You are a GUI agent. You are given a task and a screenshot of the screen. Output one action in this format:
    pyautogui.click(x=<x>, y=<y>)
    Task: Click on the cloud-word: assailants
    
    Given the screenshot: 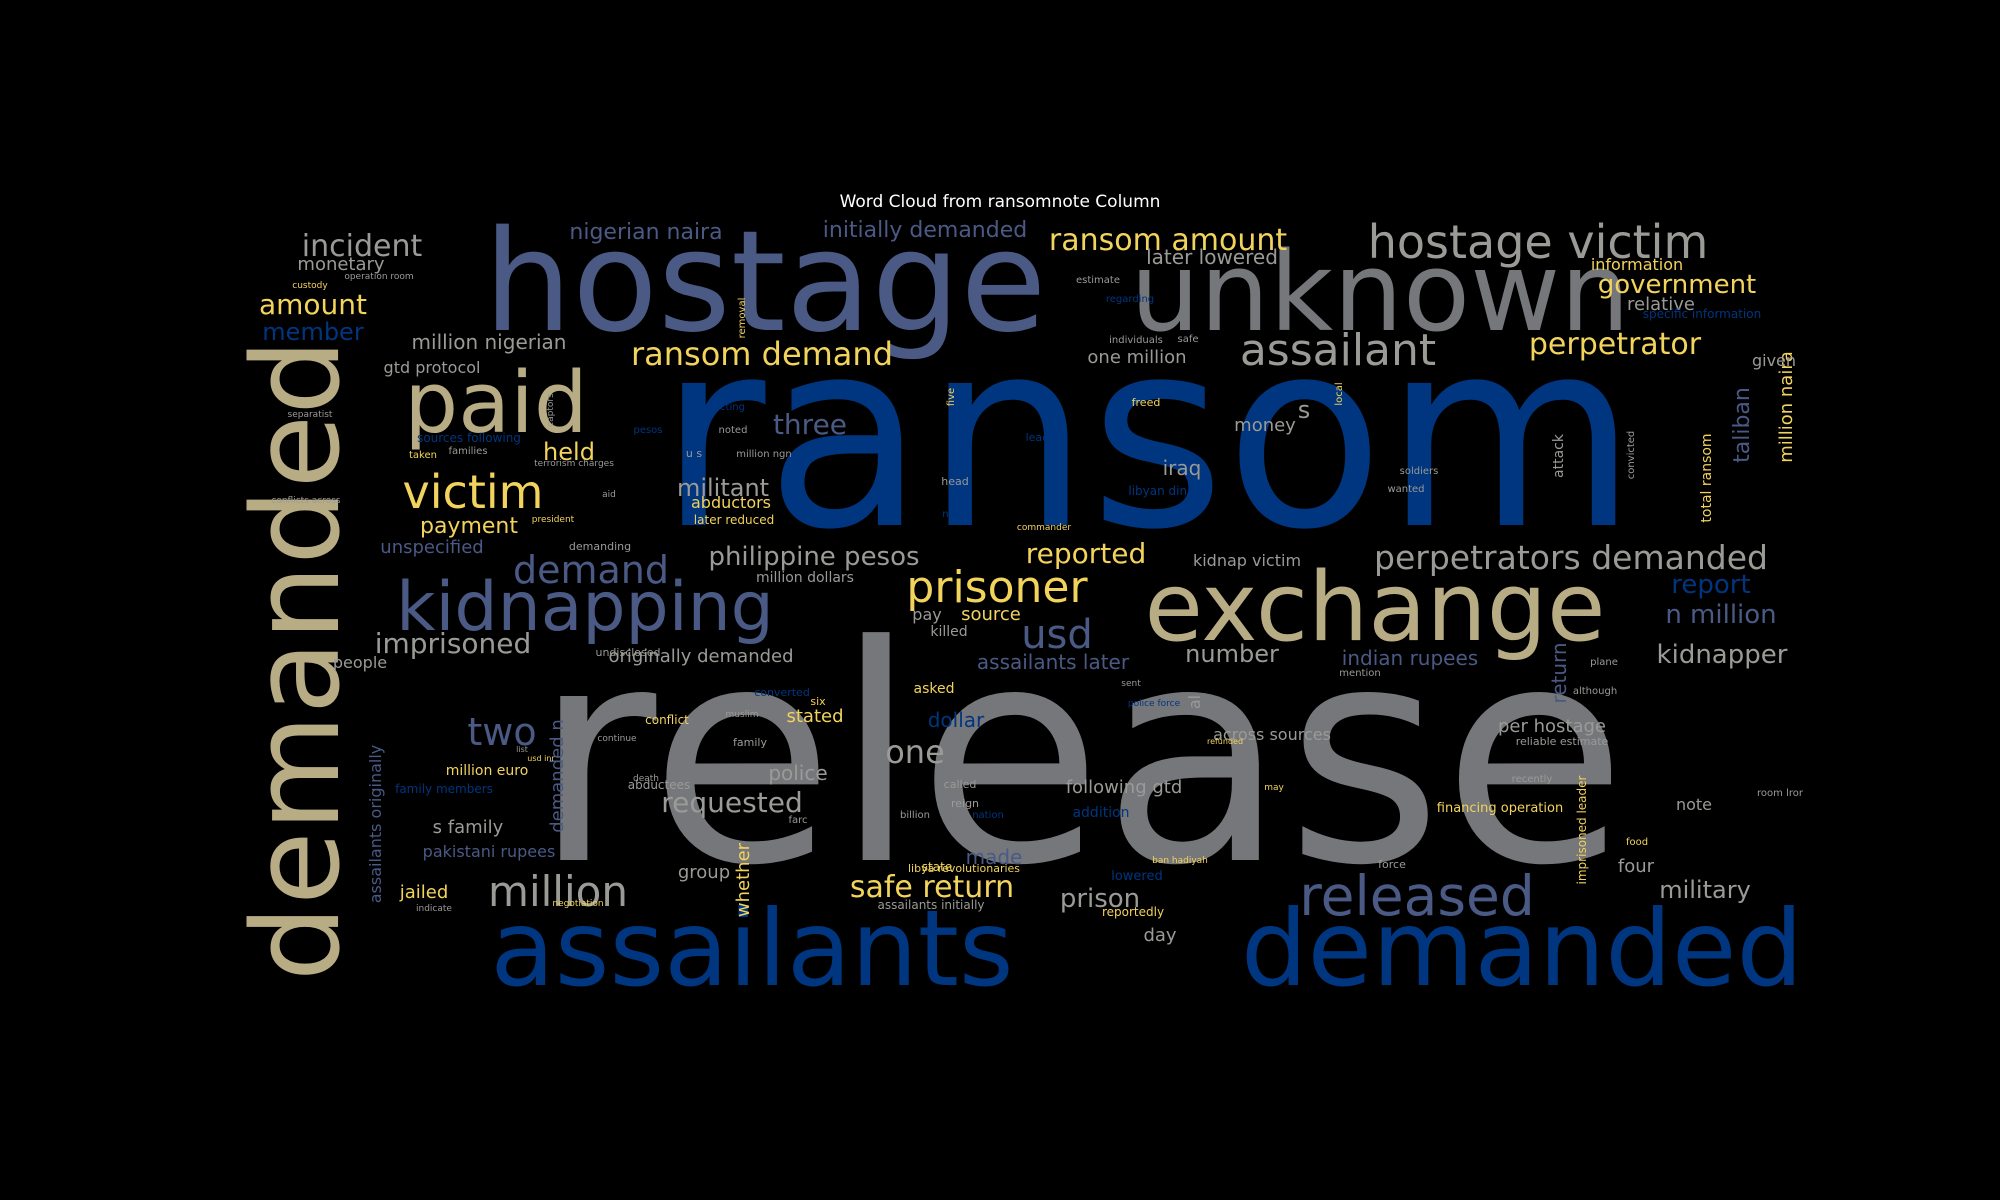 What is the action you would take?
    pyautogui.click(x=751, y=949)
    